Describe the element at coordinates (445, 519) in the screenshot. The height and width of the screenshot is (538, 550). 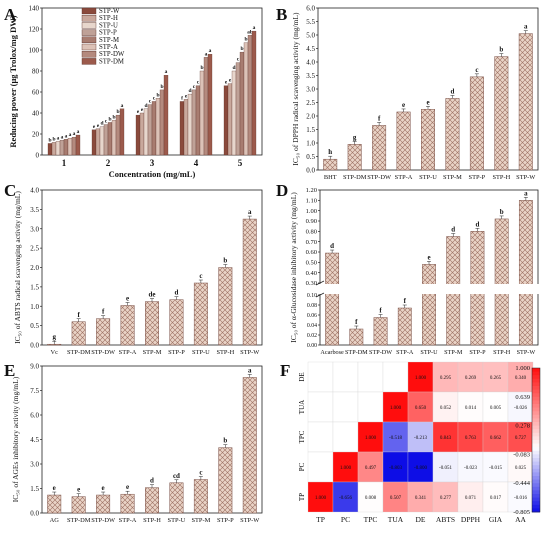
I see `col-label: ABTS` at that location.